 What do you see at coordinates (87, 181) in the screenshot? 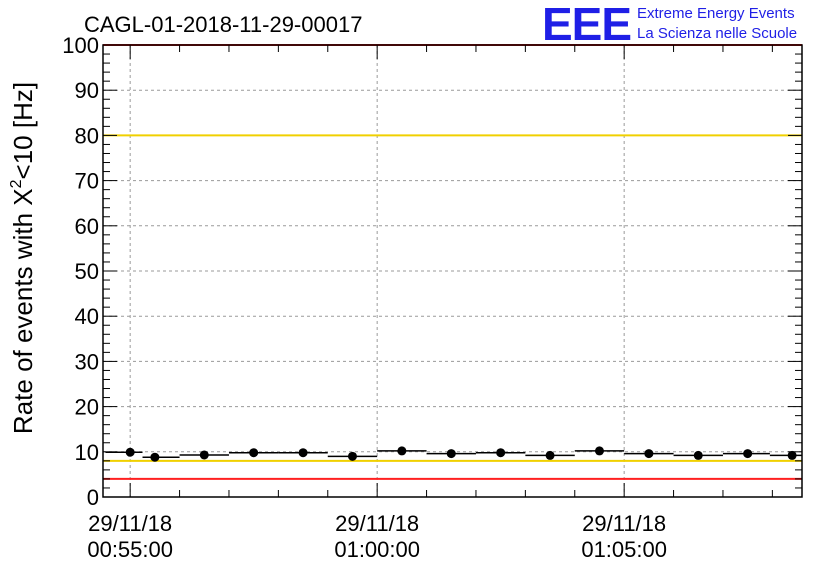
I see `y-tick-label: 70` at bounding box center [87, 181].